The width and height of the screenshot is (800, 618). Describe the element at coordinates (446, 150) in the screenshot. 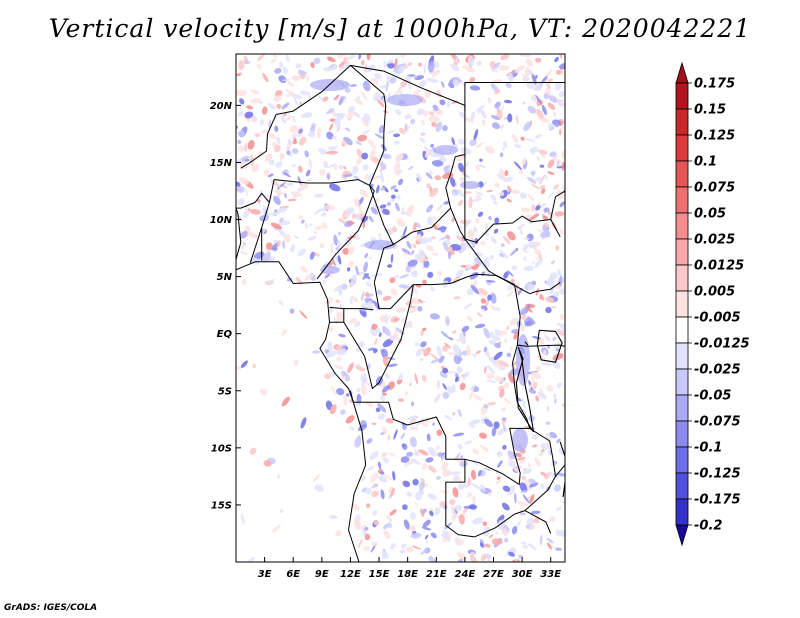

I see `descent-streak` at that location.